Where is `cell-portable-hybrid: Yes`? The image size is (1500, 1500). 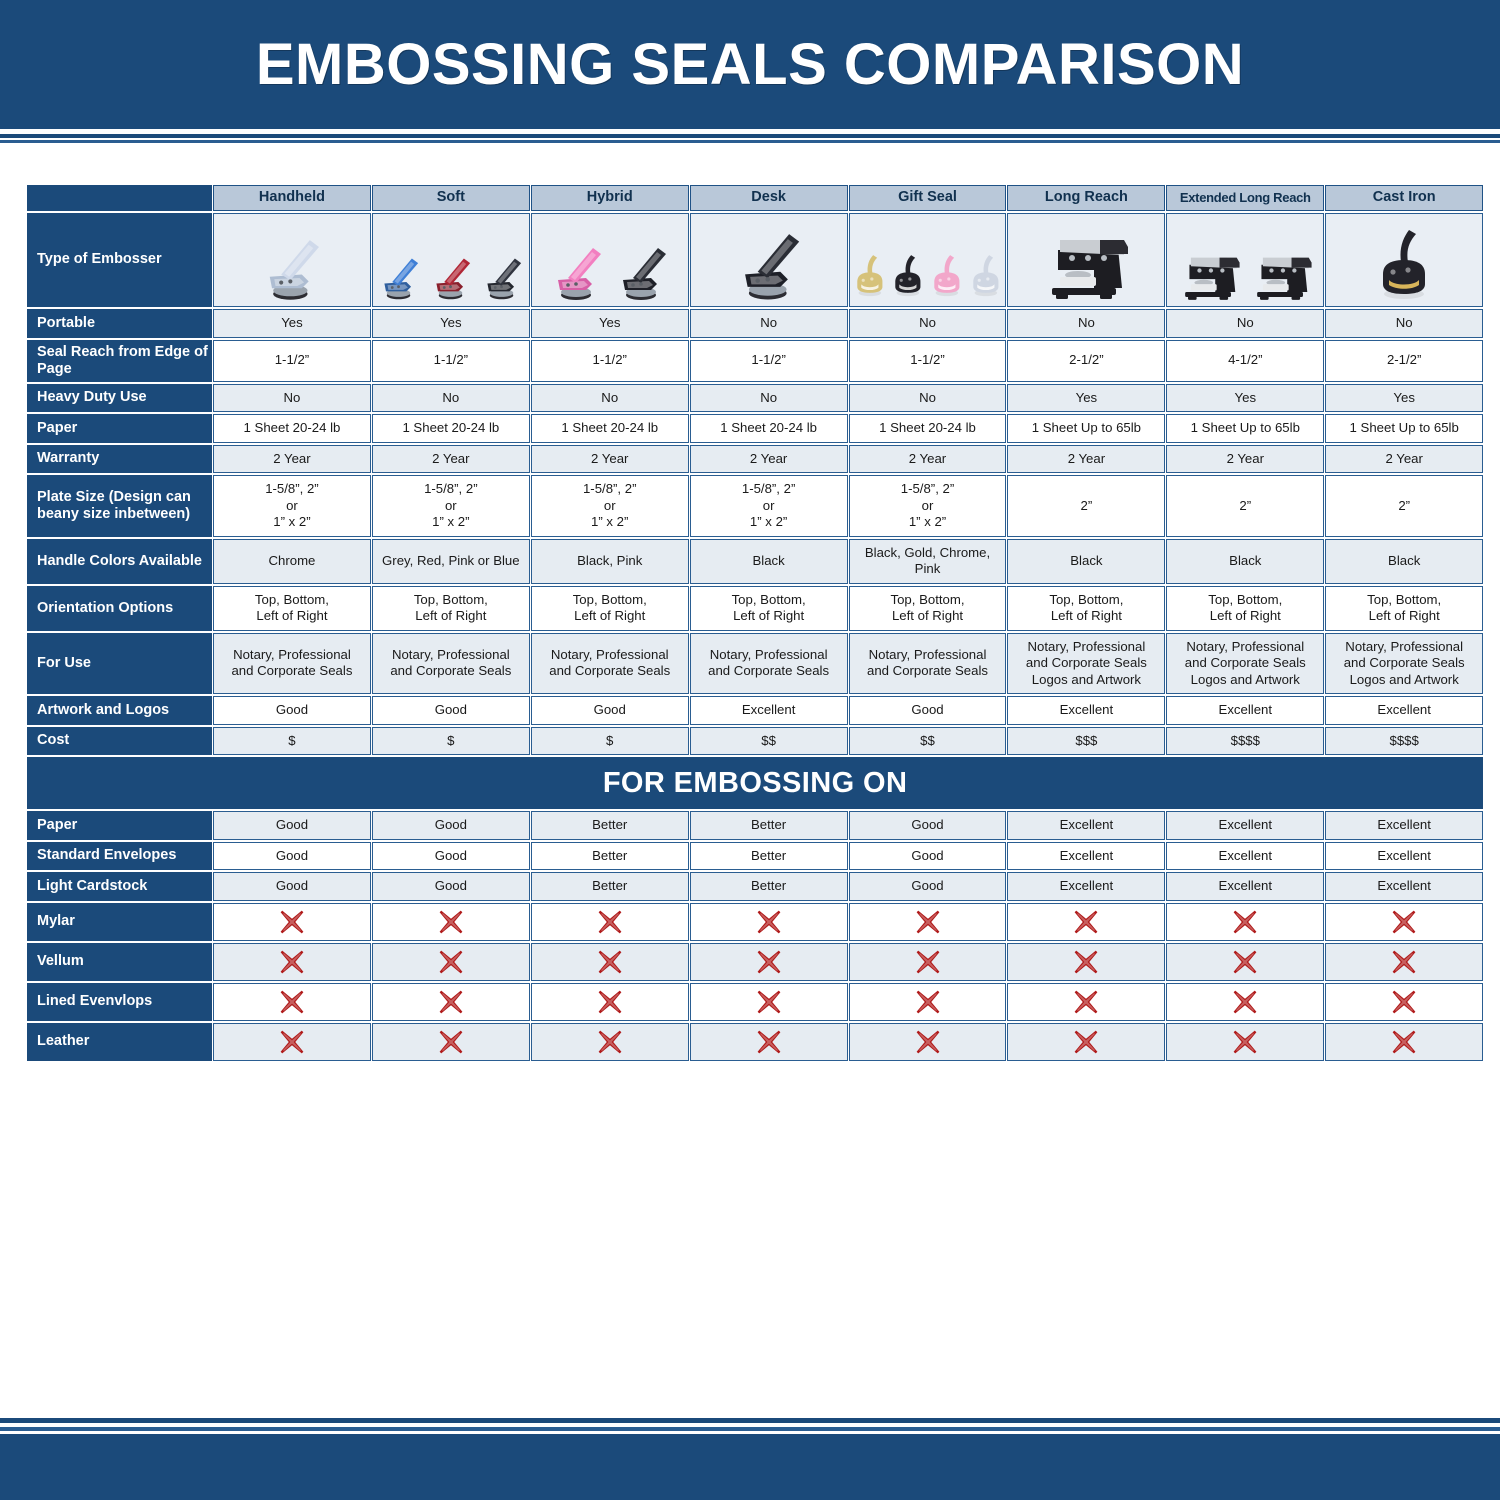
cell-portable-hybrid: Yes is located at coordinates (609, 323).